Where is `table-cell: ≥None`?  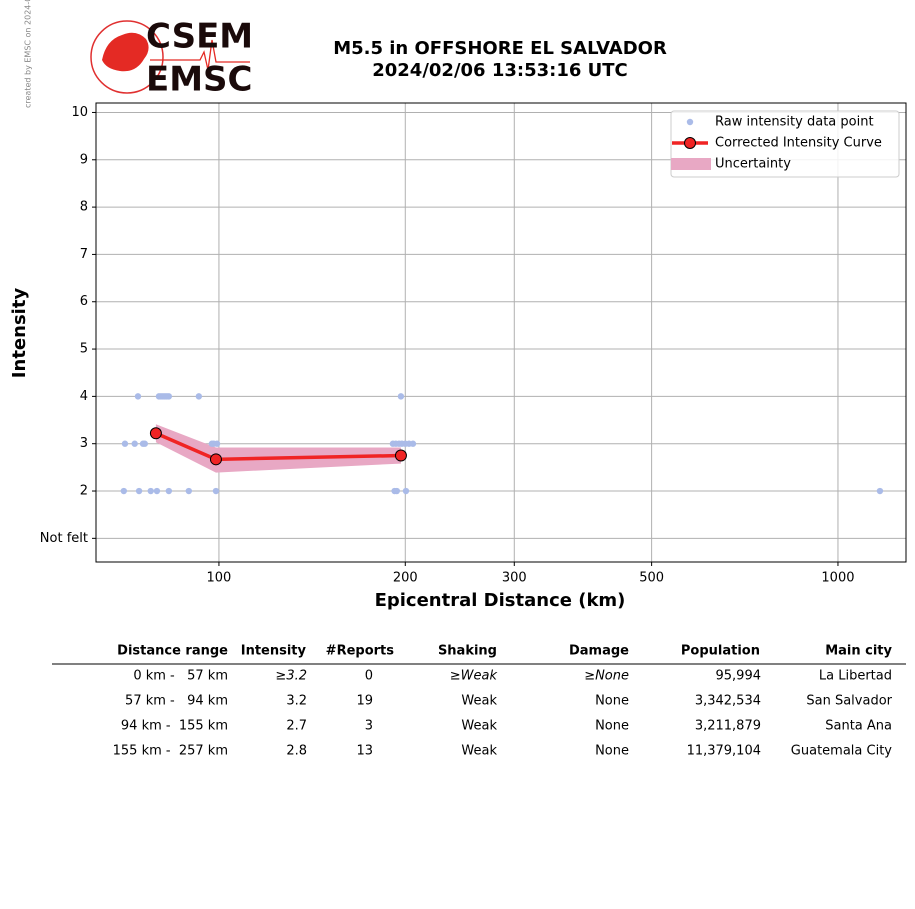 table-cell: ≥None is located at coordinates (606, 676).